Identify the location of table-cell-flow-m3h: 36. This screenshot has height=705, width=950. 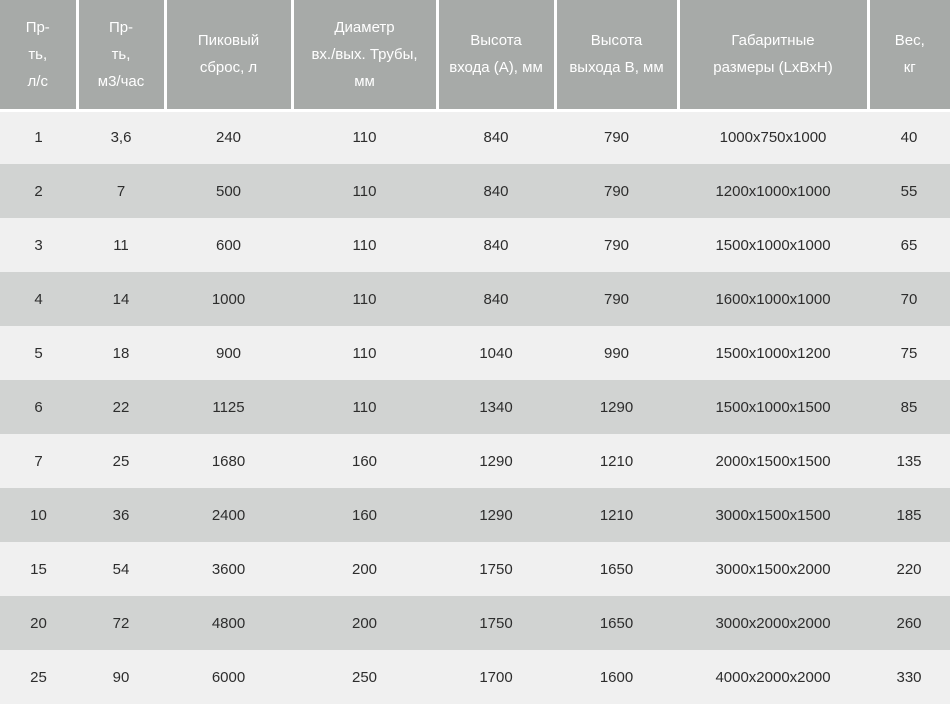
(121, 515).